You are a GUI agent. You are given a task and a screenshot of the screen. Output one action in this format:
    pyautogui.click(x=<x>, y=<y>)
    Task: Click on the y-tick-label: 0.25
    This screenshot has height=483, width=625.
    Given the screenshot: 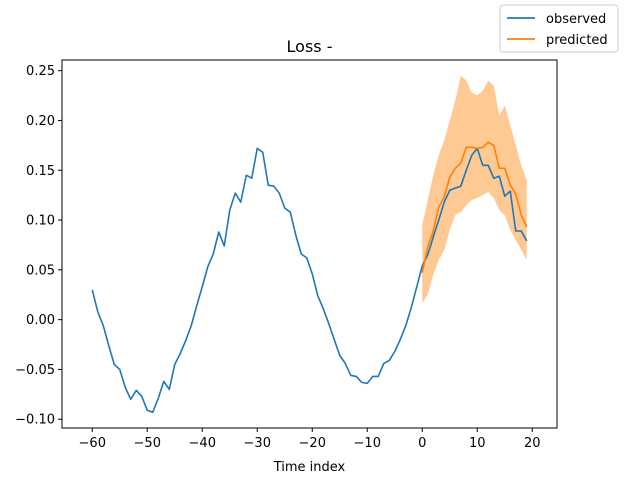 What is the action you would take?
    pyautogui.click(x=40, y=71)
    